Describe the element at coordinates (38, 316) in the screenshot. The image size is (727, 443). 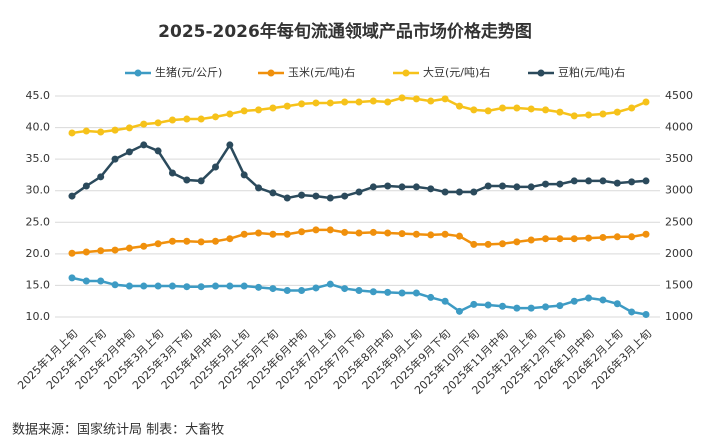
I see `y-tick-label: 10.0` at that location.